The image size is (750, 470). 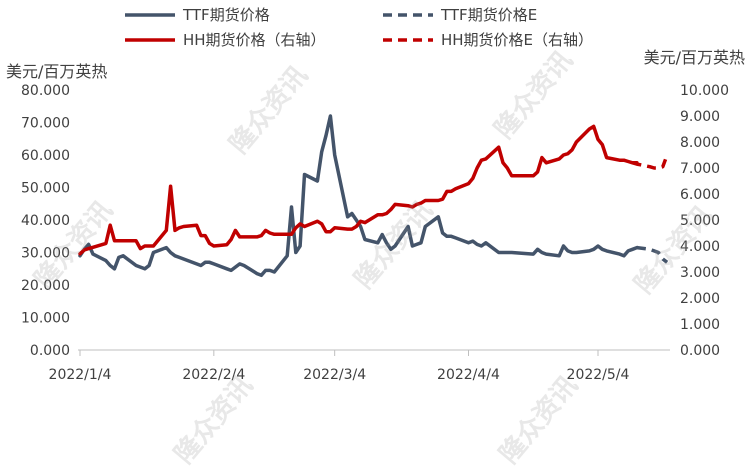 What do you see at coordinates (254, 40) in the screenshot?
I see `legend-label-hh: HH期货价格（右轴）` at bounding box center [254, 40].